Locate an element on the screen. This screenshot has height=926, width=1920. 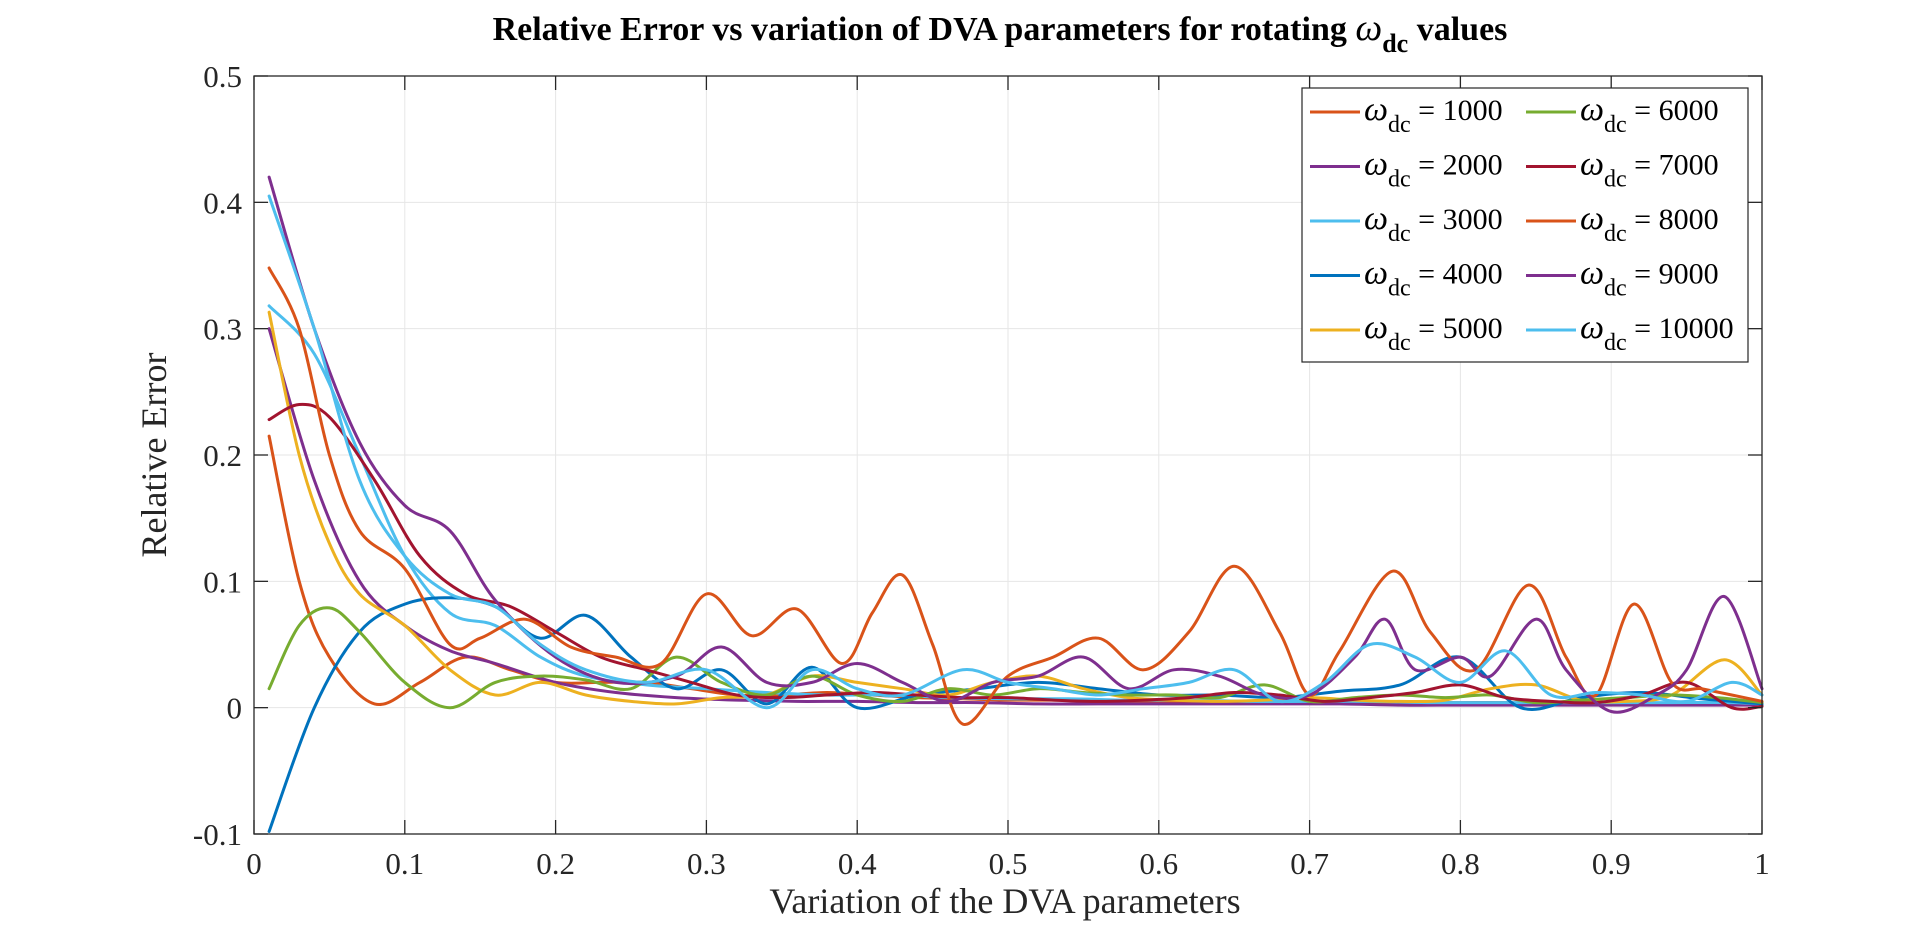
x-tick-label: 0.3 is located at coordinates (706, 863).